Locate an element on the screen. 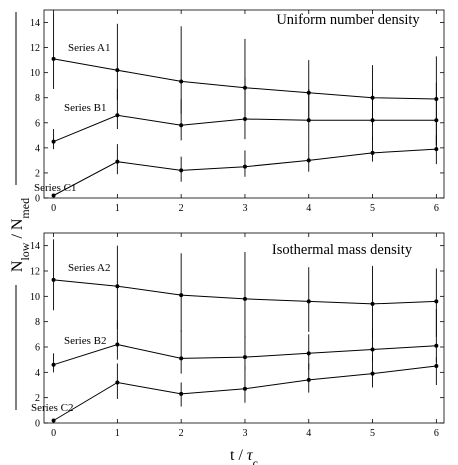 This screenshot has height=465, width=458. panel-title: Isothermal mass density is located at coordinates (342, 250).